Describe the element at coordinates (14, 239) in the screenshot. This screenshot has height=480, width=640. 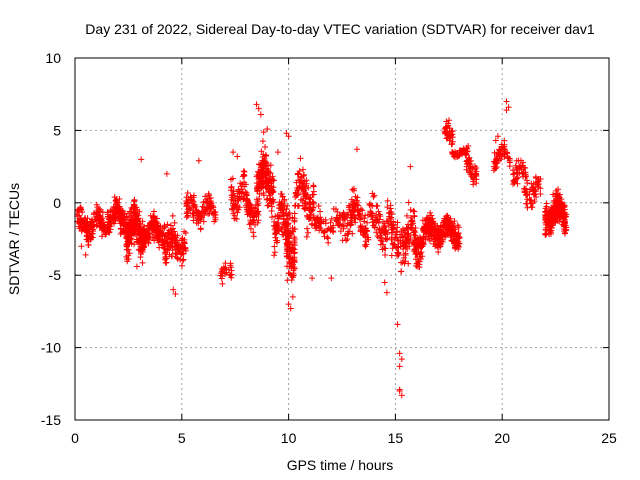
I see `y-axis-label: SDTVAR / TECUs` at that location.